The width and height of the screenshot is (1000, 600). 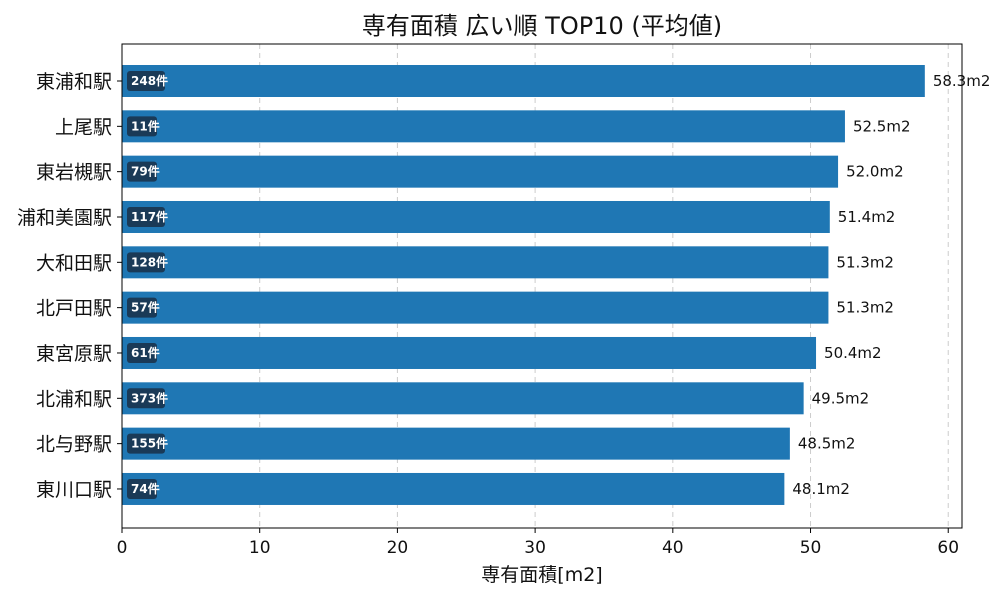 I want to click on count-label: 128件, so click(x=149, y=261).